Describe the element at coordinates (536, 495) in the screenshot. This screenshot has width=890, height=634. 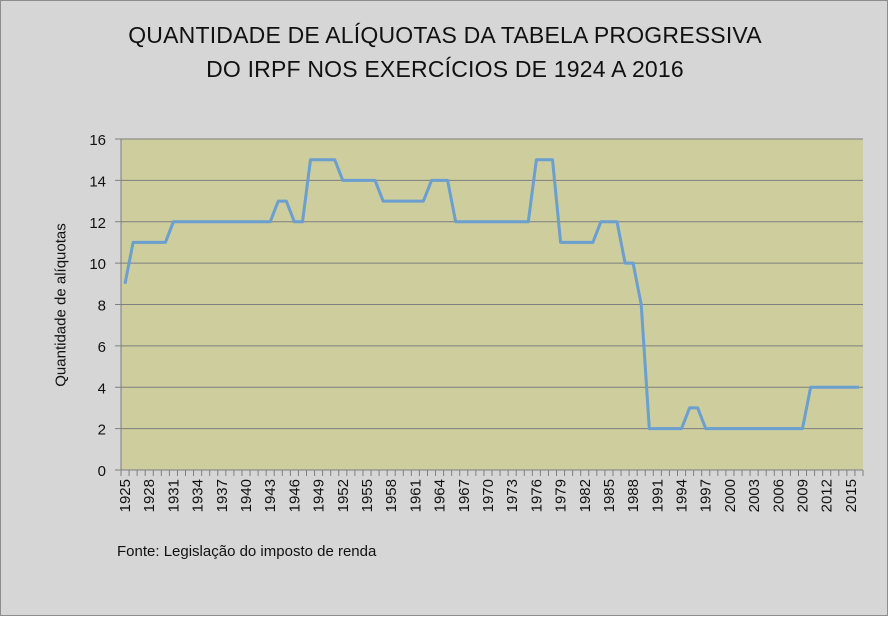
I see `x-tick-label: 1976` at that location.